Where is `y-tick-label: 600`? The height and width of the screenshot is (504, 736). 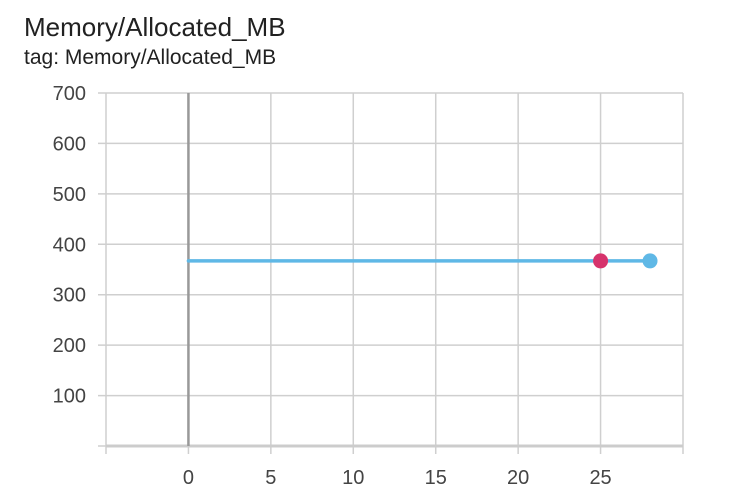
y-tick-label: 600 is located at coordinates (69, 144).